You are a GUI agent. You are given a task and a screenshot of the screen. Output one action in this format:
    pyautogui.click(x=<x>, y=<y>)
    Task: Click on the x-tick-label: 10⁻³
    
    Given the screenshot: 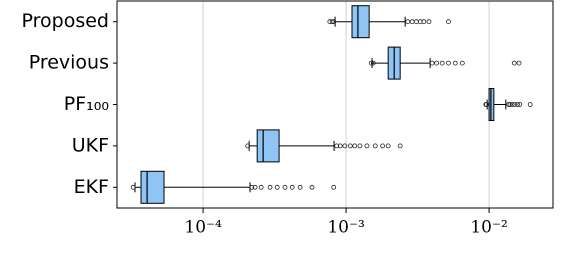 What is the action you would take?
    pyautogui.click(x=345, y=228)
    